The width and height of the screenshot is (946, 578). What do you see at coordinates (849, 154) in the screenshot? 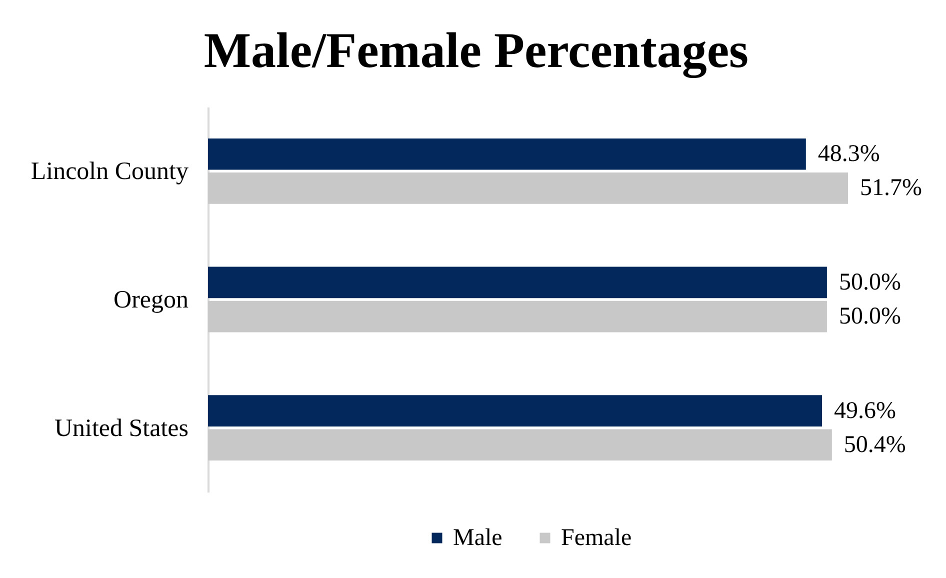
I see `data-label: 48.3%` at bounding box center [849, 154].